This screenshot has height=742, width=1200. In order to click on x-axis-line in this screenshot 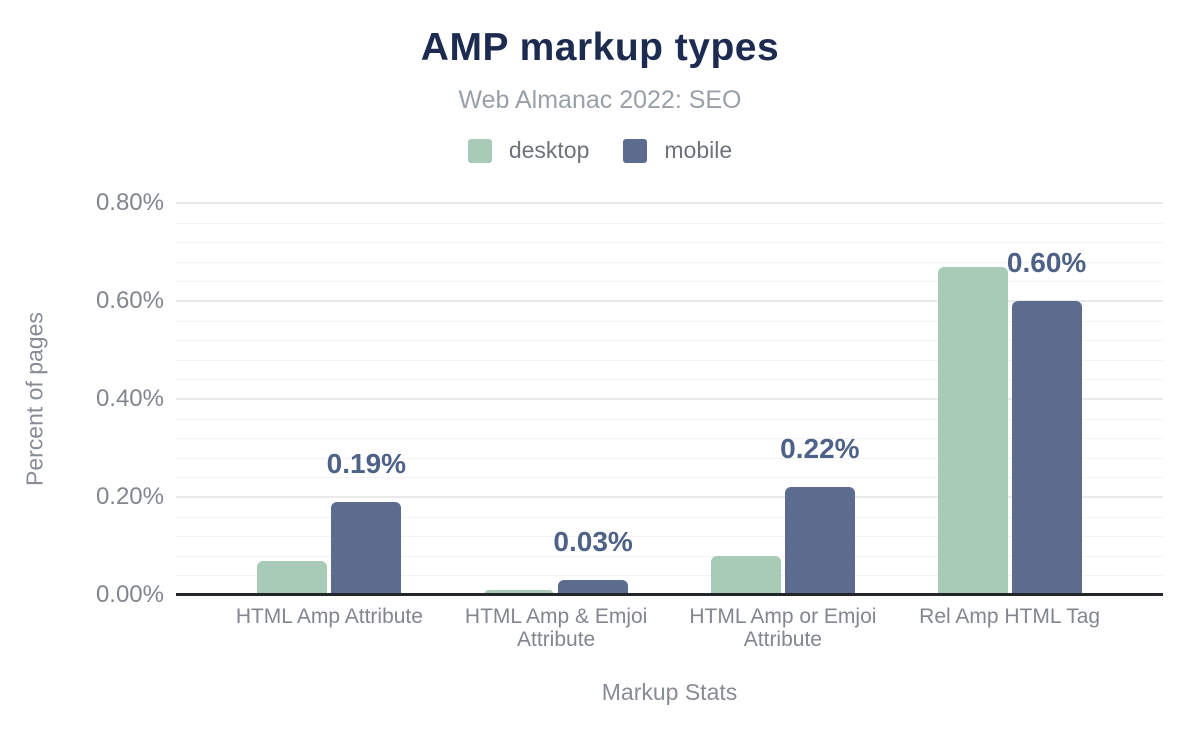, I will do `click(669, 594)`.